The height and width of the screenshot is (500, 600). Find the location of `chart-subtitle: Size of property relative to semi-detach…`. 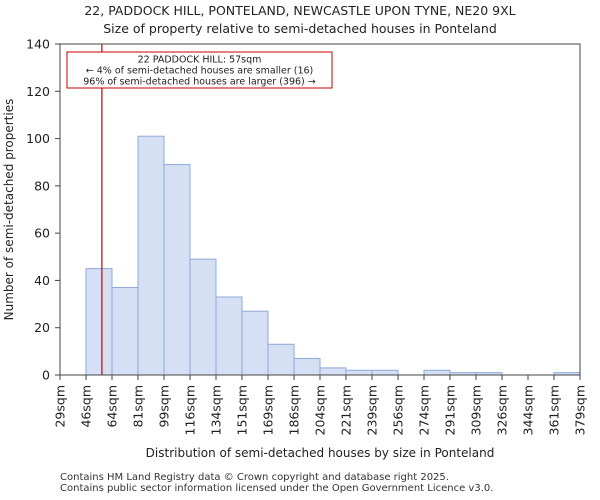

chart-subtitle: Size of property relative to semi-detach… is located at coordinates (300, 28).